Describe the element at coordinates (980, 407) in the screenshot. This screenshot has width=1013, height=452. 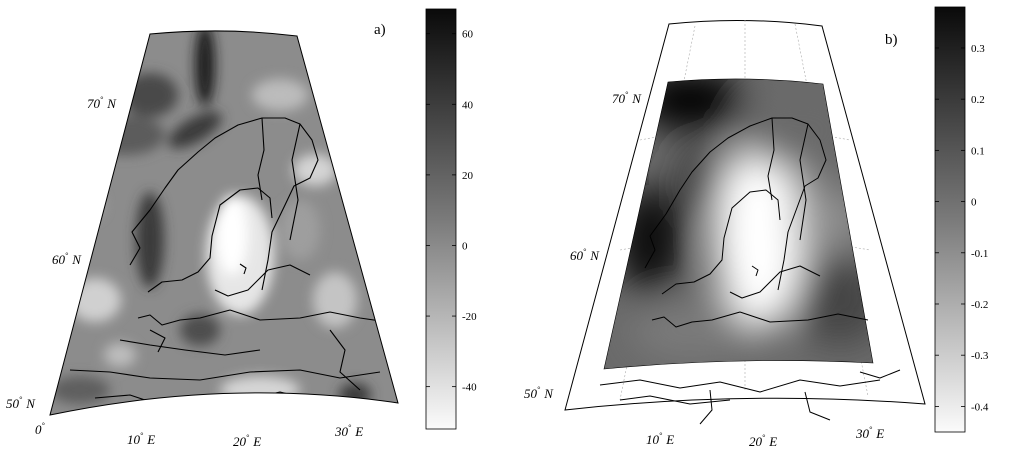
I see `colorbar-b-tick-label: -0.4` at that location.